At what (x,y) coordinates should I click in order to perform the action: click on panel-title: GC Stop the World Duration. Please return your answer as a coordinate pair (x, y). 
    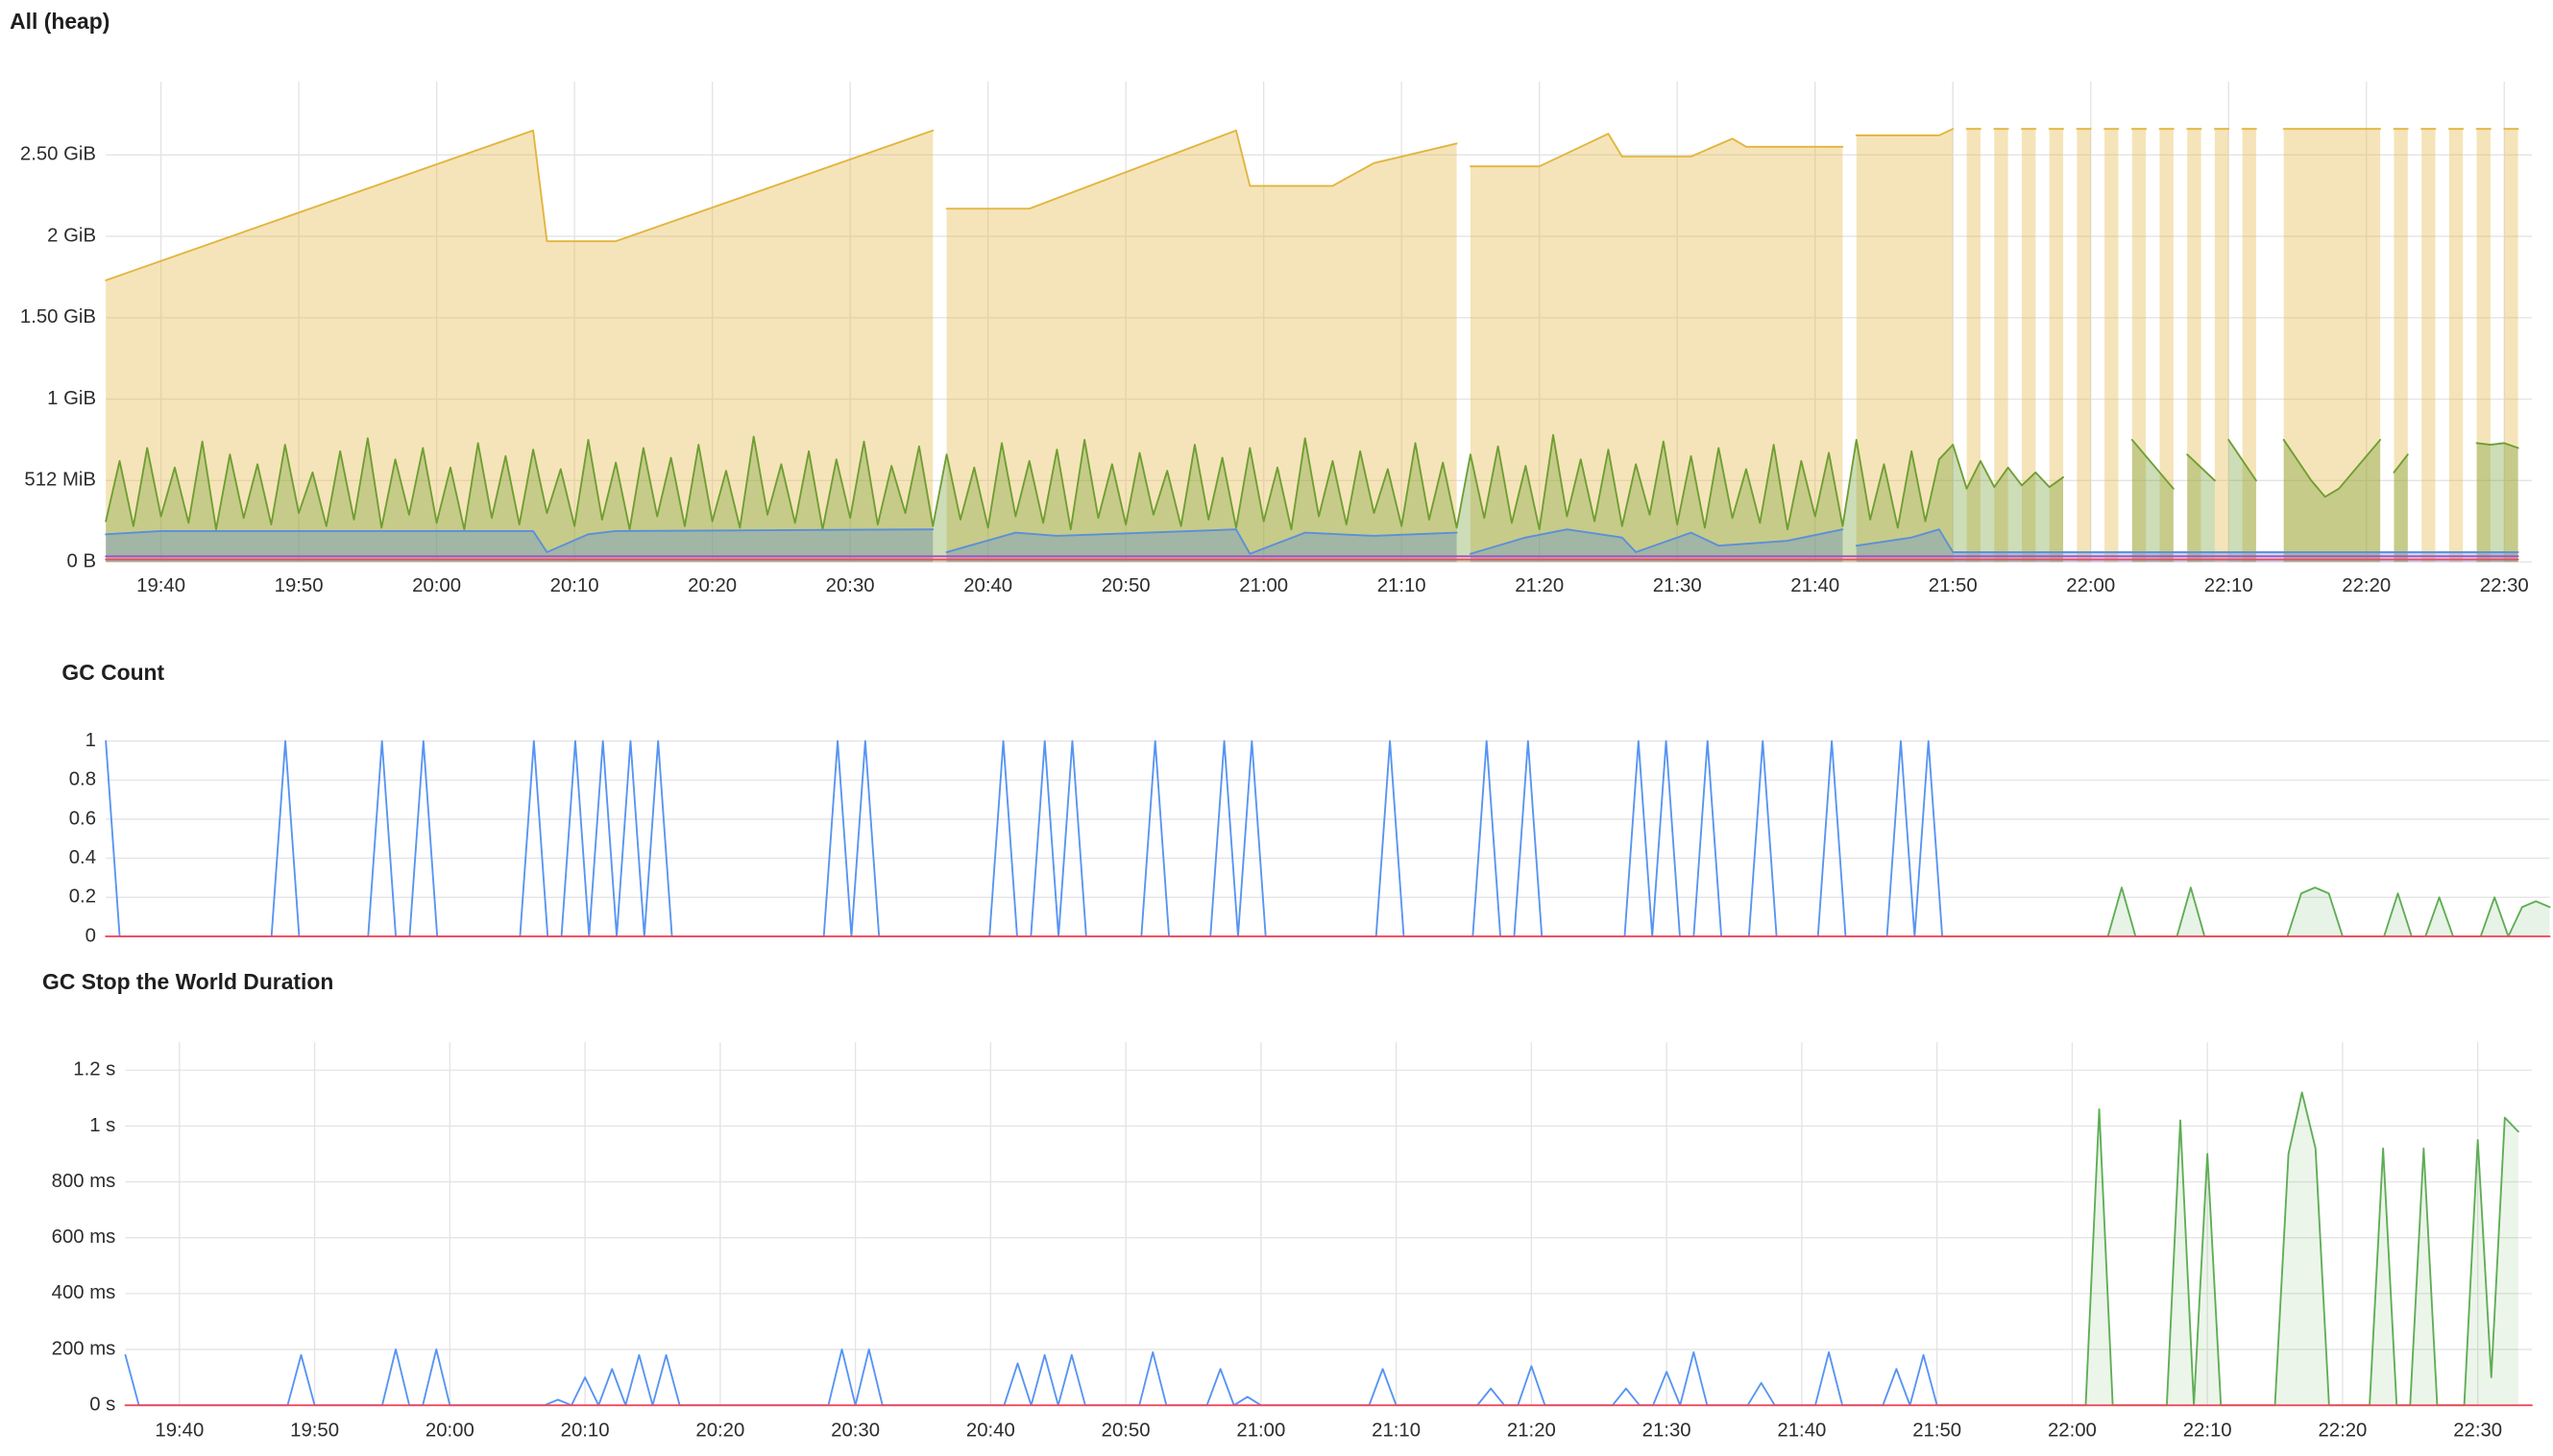
    Looking at the image, I should click on (187, 982).